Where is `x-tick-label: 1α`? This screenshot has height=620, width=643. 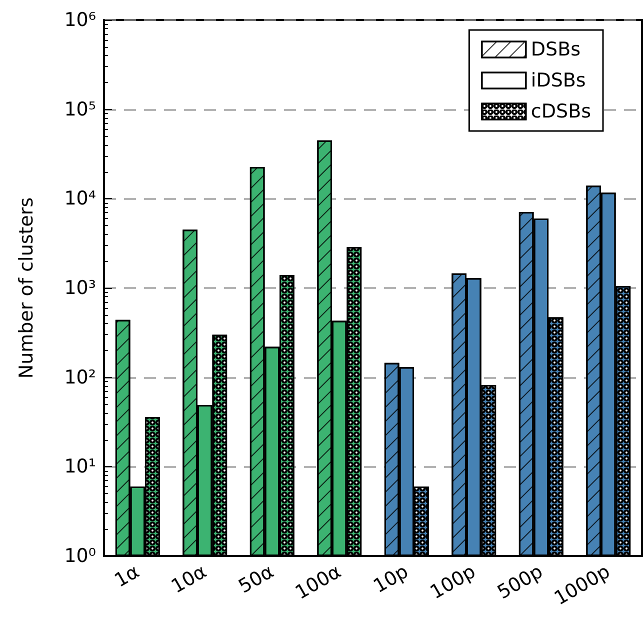
x-tick-label: 1α is located at coordinates (127, 576).